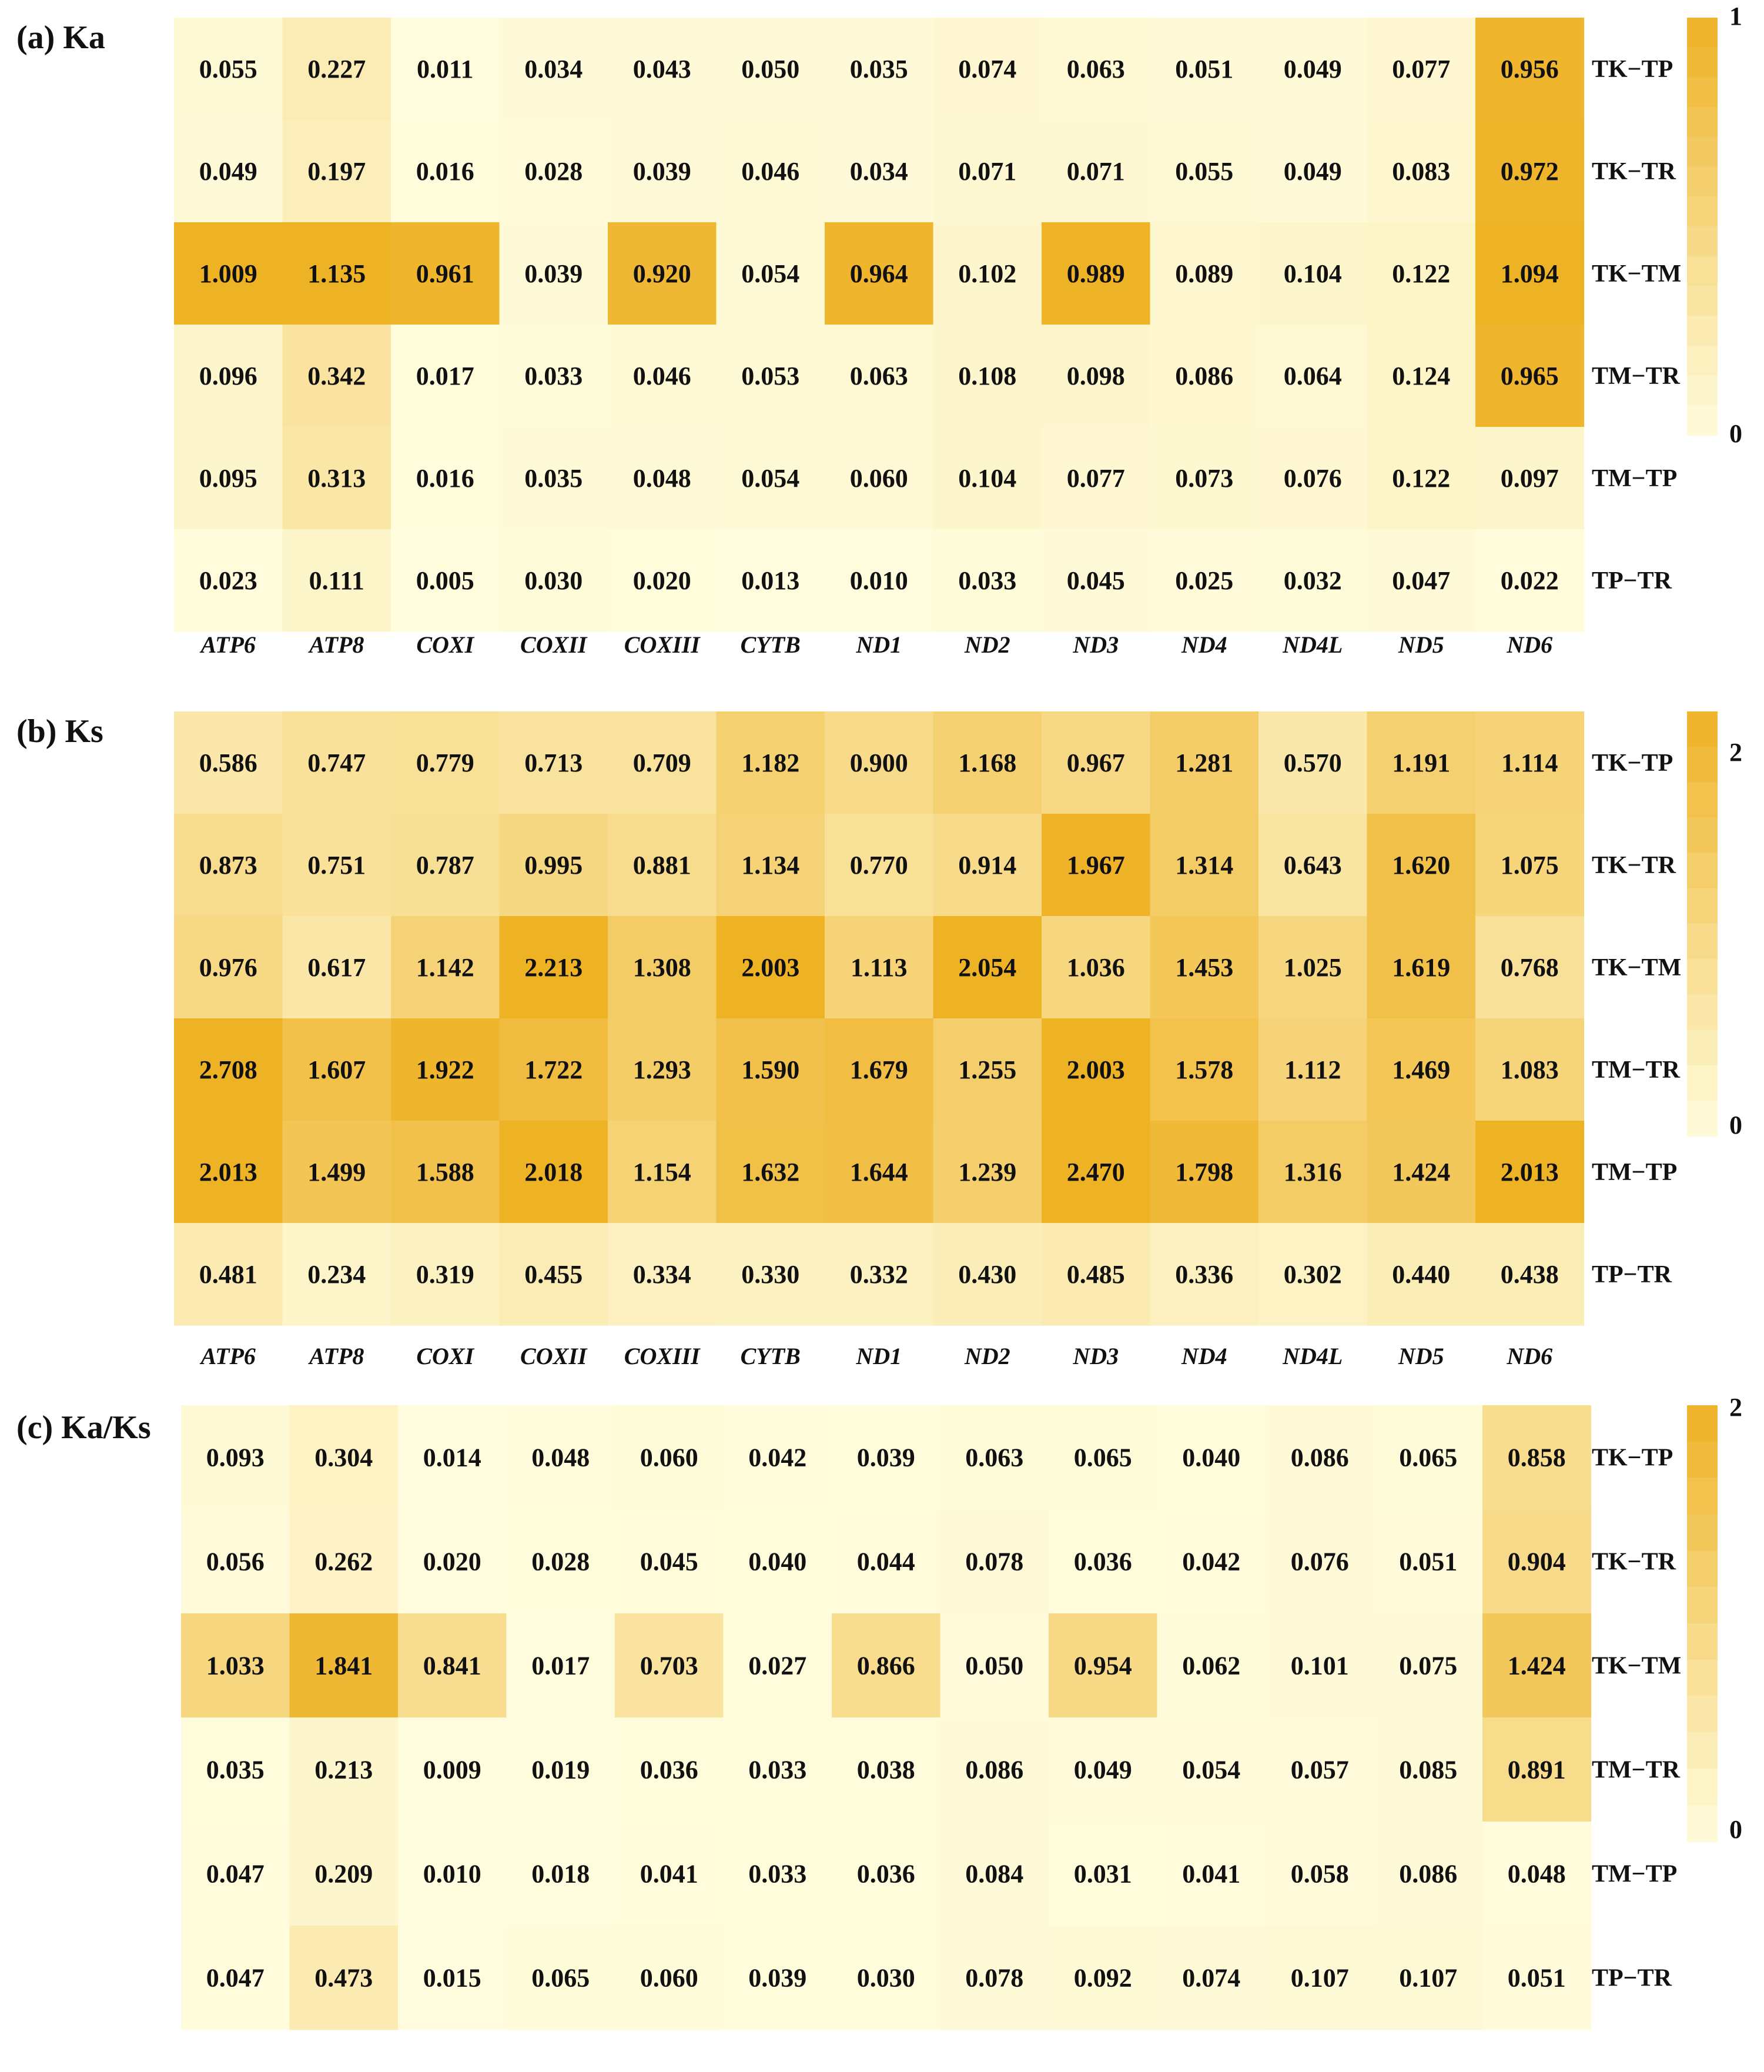 The image size is (1764, 2072). I want to click on cell-value: 1.588, so click(445, 1172).